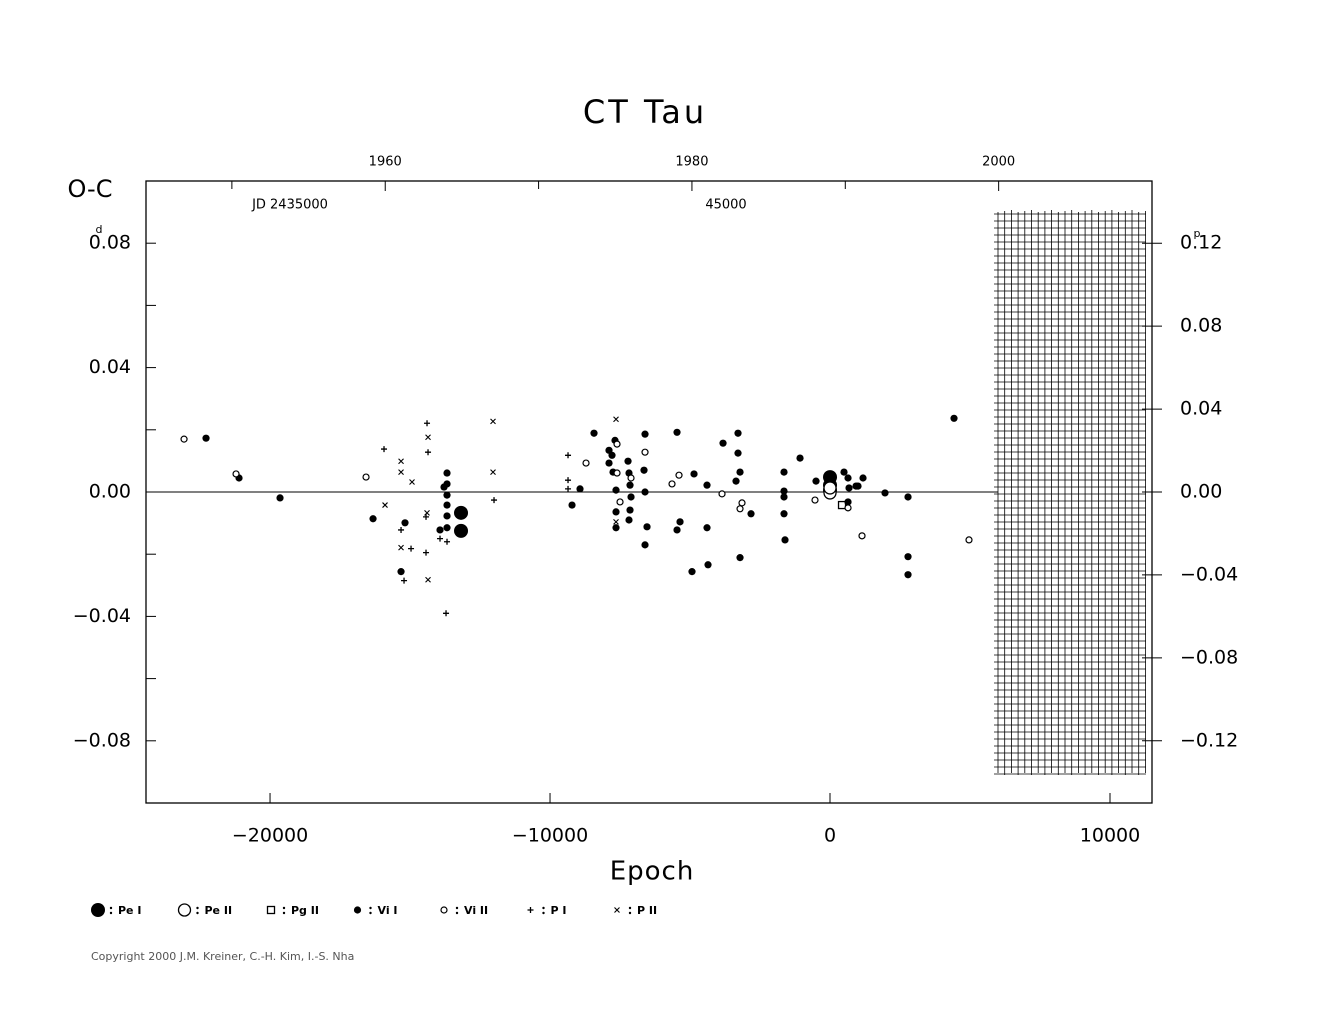 The image size is (1325, 1020). What do you see at coordinates (645, 112) in the screenshot?
I see `chart-title: CT Tau` at bounding box center [645, 112].